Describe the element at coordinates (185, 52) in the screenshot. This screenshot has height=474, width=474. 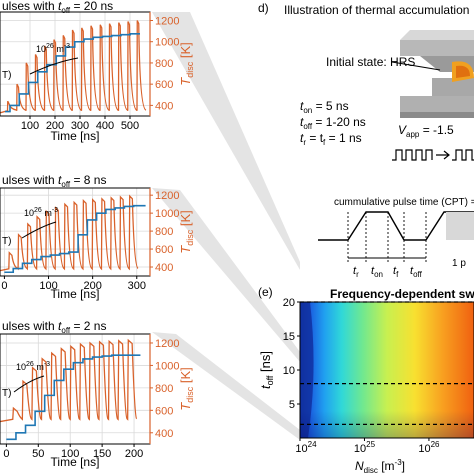
I see `y-label-unit: [K]` at that location.